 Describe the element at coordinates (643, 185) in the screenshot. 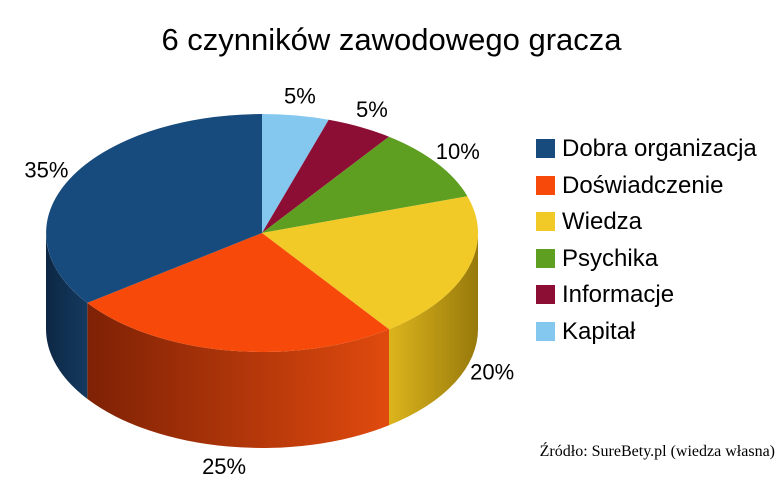

I see `legend-label: Doświadczenie` at that location.